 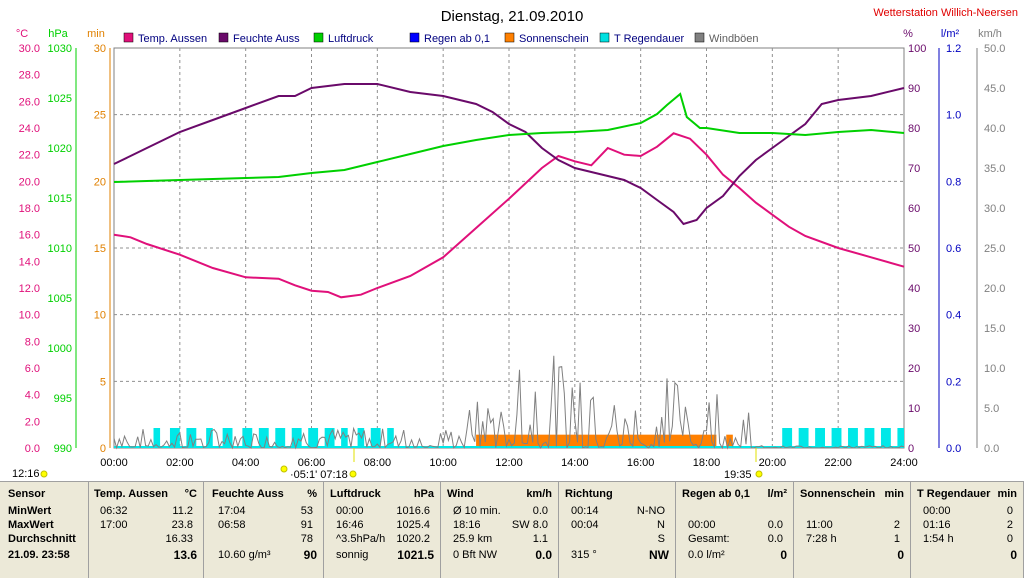 I want to click on daylength-label: 12:16, so click(x=26, y=474).